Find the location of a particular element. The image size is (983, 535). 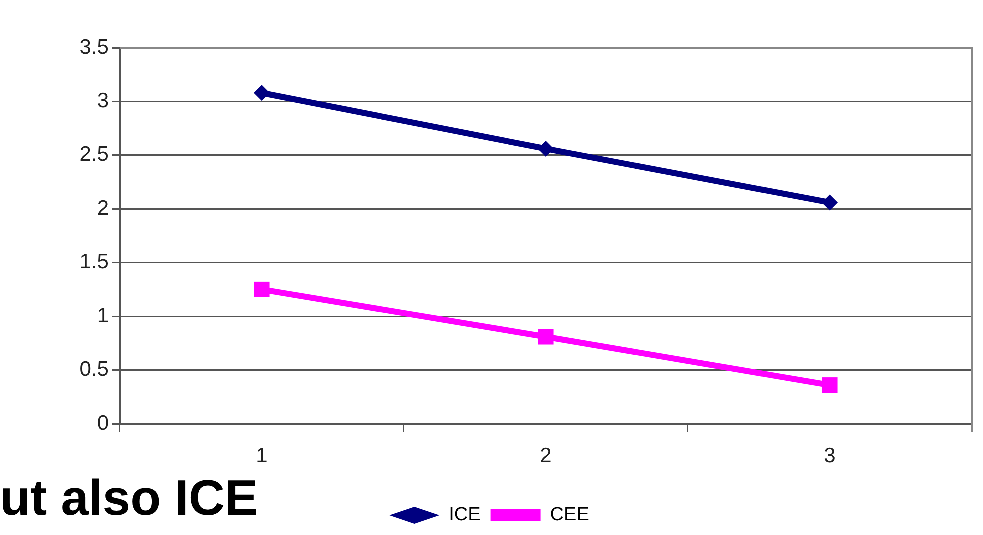

y-tick-label: 3.5 is located at coordinates (94, 47).